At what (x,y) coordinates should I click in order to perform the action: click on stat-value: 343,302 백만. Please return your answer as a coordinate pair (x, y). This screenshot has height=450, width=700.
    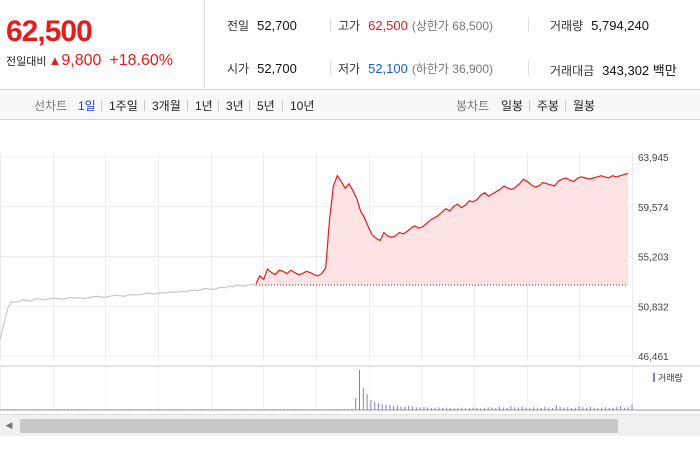
    Looking at the image, I should click on (639, 70).